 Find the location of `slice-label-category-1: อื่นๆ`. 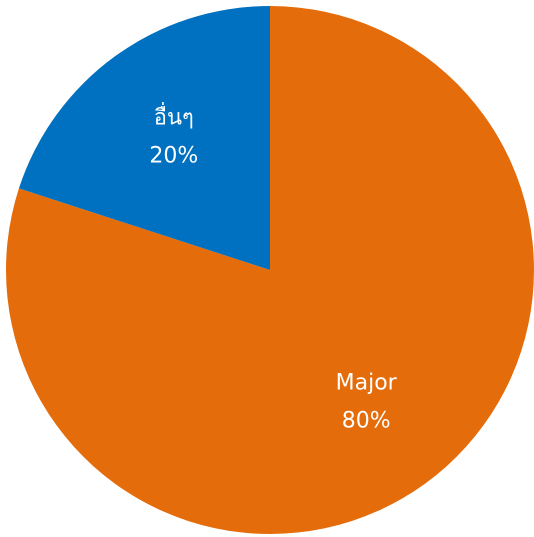

slice-label-category-1: อื่นๆ is located at coordinates (174, 116).